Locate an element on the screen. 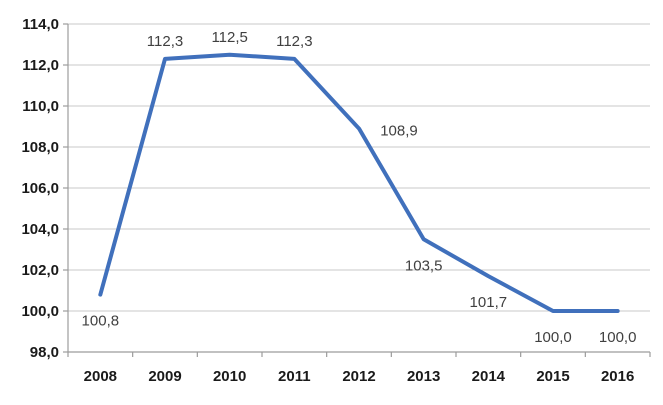 The height and width of the screenshot is (405, 663). x-tick-label: 2012 is located at coordinates (358, 376).